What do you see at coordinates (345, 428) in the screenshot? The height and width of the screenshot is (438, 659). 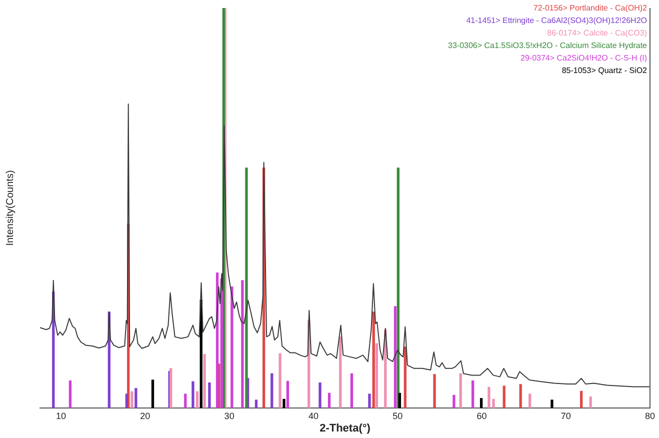 I see `x-axis-title: 2-Theta(°)` at bounding box center [345, 428].